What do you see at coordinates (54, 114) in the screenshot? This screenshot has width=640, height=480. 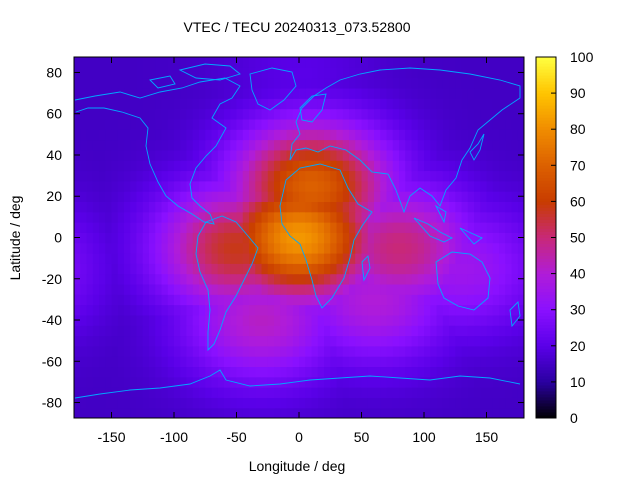 I see `y-tick-label: 60` at bounding box center [54, 114].